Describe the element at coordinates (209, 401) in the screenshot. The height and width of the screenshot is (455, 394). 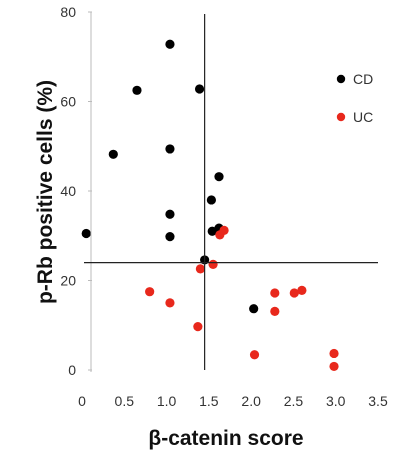
I see `x-tick-label: 1.5` at that location.